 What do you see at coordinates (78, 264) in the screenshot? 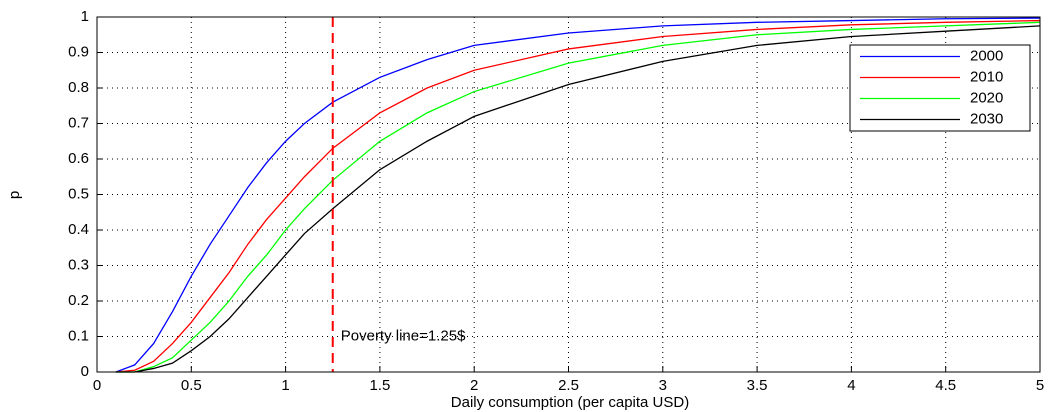
I see `y-tick-label: 0.3` at bounding box center [78, 264].